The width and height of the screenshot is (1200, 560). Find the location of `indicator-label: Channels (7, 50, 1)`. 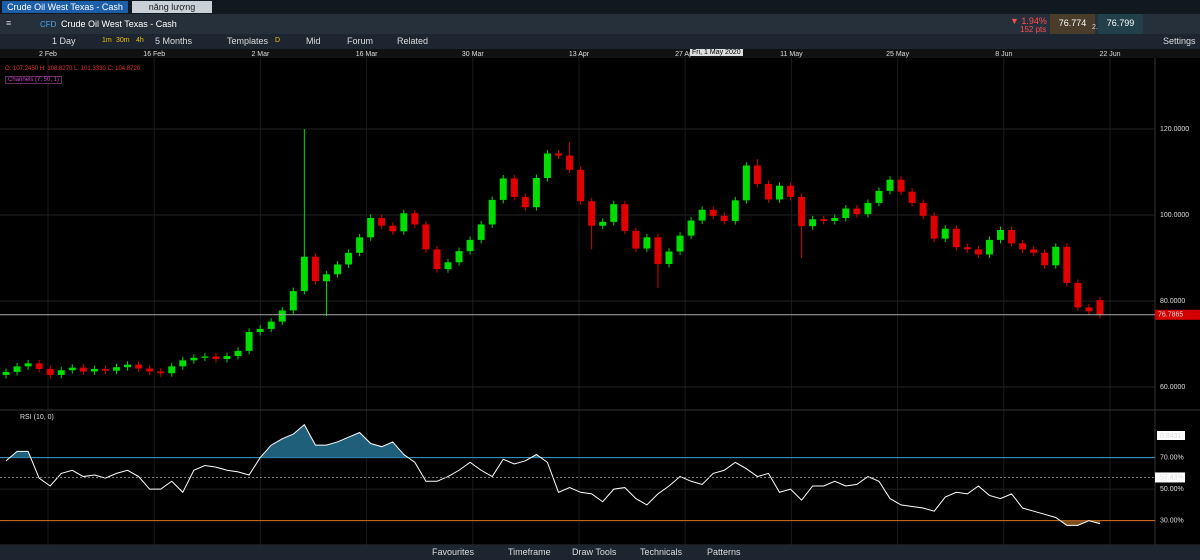

indicator-label: Channels (7, 50, 1) is located at coordinates (34, 80).